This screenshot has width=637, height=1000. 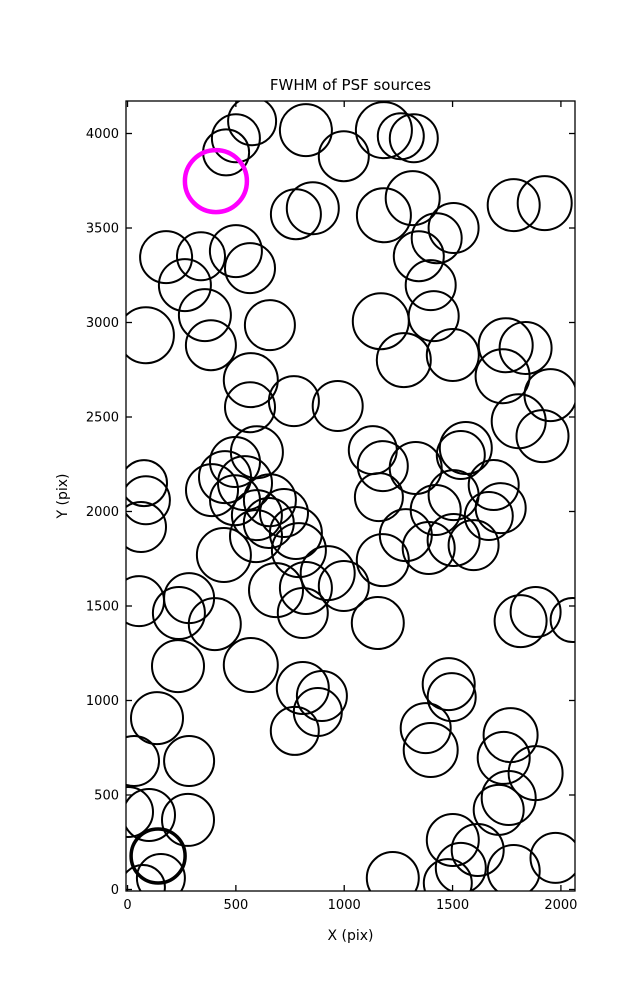 What do you see at coordinates (235, 905) in the screenshot?
I see `x-tick-label: 500` at bounding box center [235, 905].